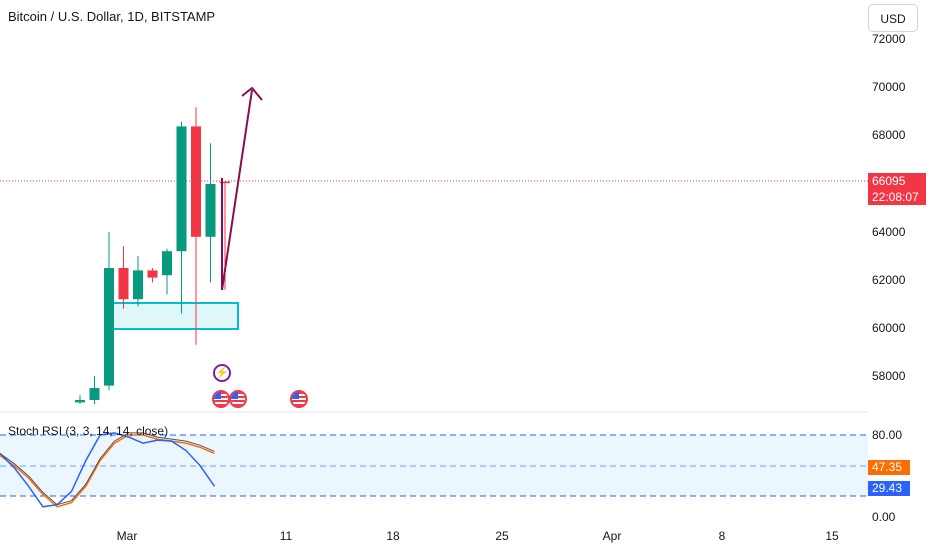  I want to click on lightning-event-icon: ⚡, so click(222, 373).